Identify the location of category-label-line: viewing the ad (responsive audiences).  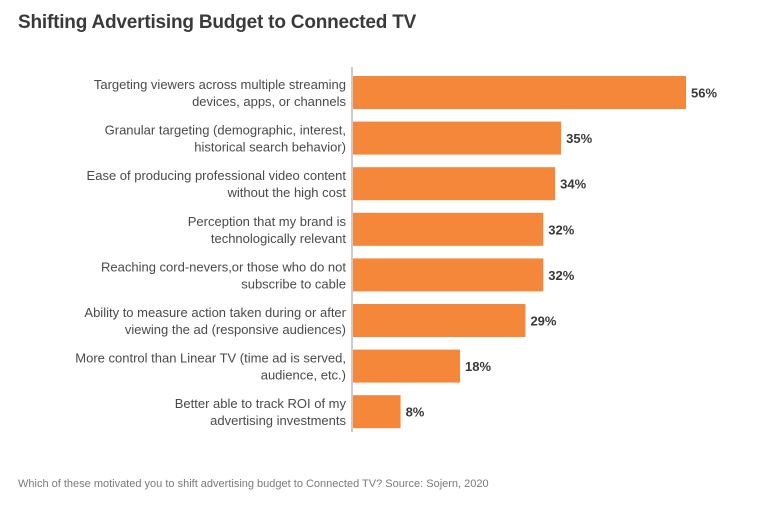
(235, 329).